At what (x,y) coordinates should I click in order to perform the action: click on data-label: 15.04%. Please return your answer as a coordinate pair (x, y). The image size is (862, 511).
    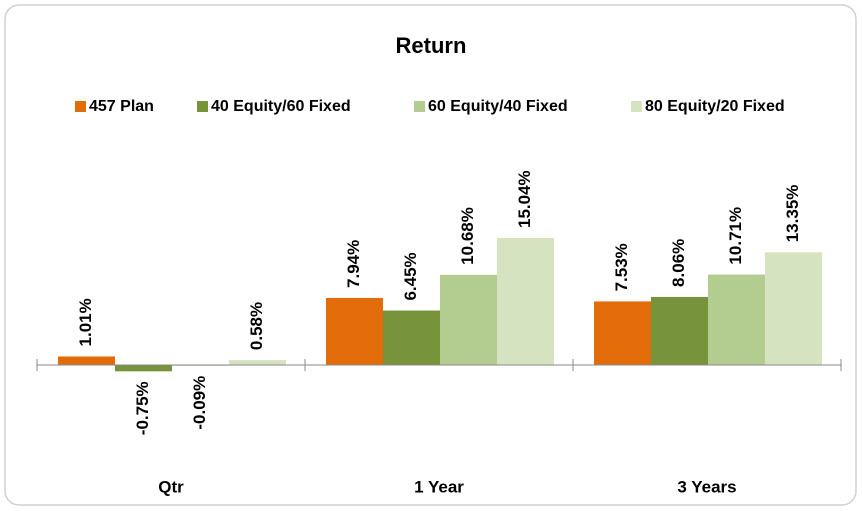
    Looking at the image, I should click on (524, 199).